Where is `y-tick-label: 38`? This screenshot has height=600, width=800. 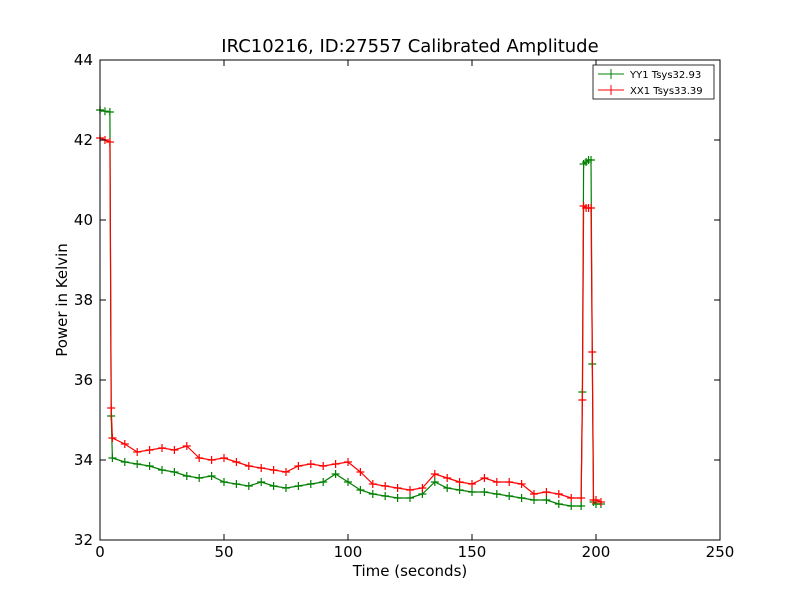 y-tick-label: 38 is located at coordinates (83, 300).